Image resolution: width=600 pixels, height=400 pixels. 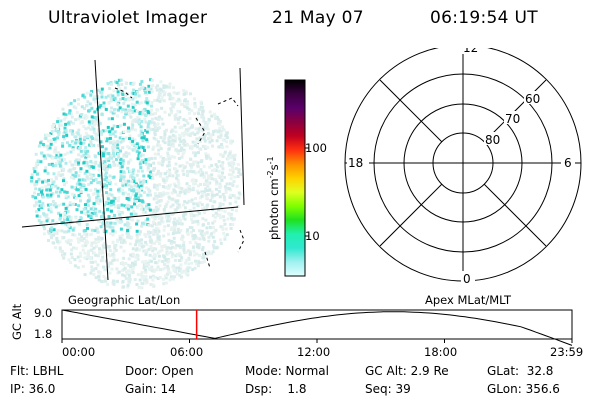 What do you see at coordinates (470, 51) in the screenshot?
I see `mlt-label-12: 12` at bounding box center [470, 51].